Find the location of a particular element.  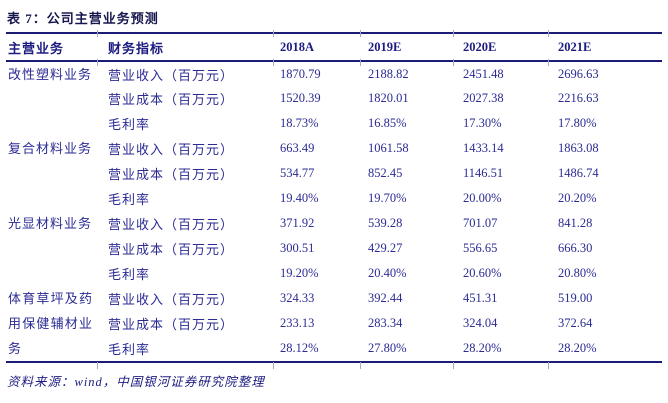

business-name-line: 光显材料业务 is located at coordinates (50, 223).